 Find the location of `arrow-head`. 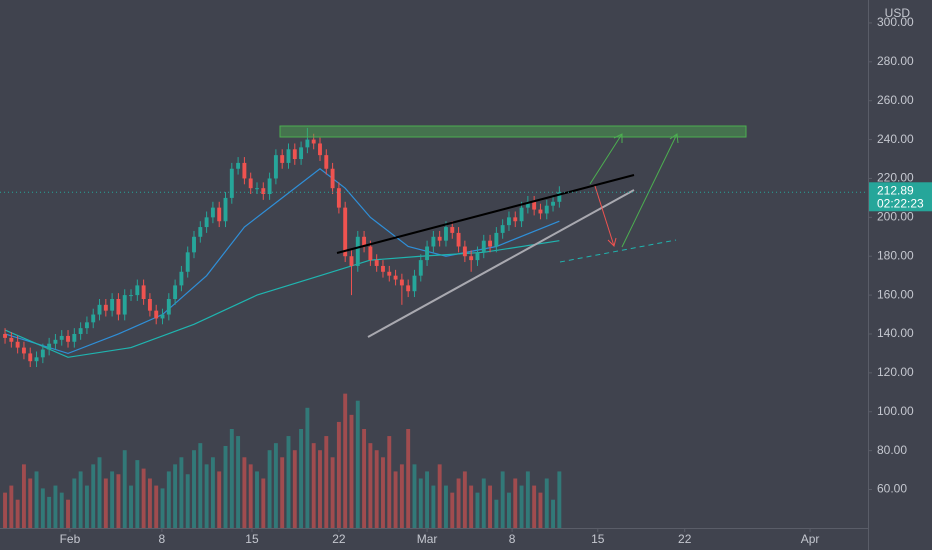

arrow-head is located at coordinates (618, 138).